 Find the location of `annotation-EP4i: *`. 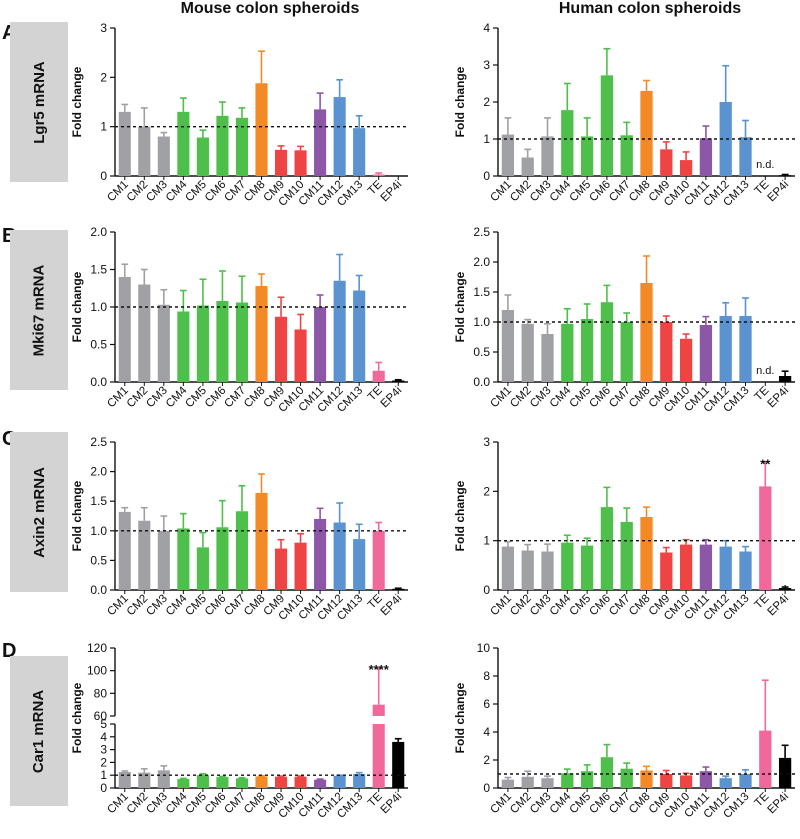

annotation-EP4i: * is located at coordinates (786, 589).